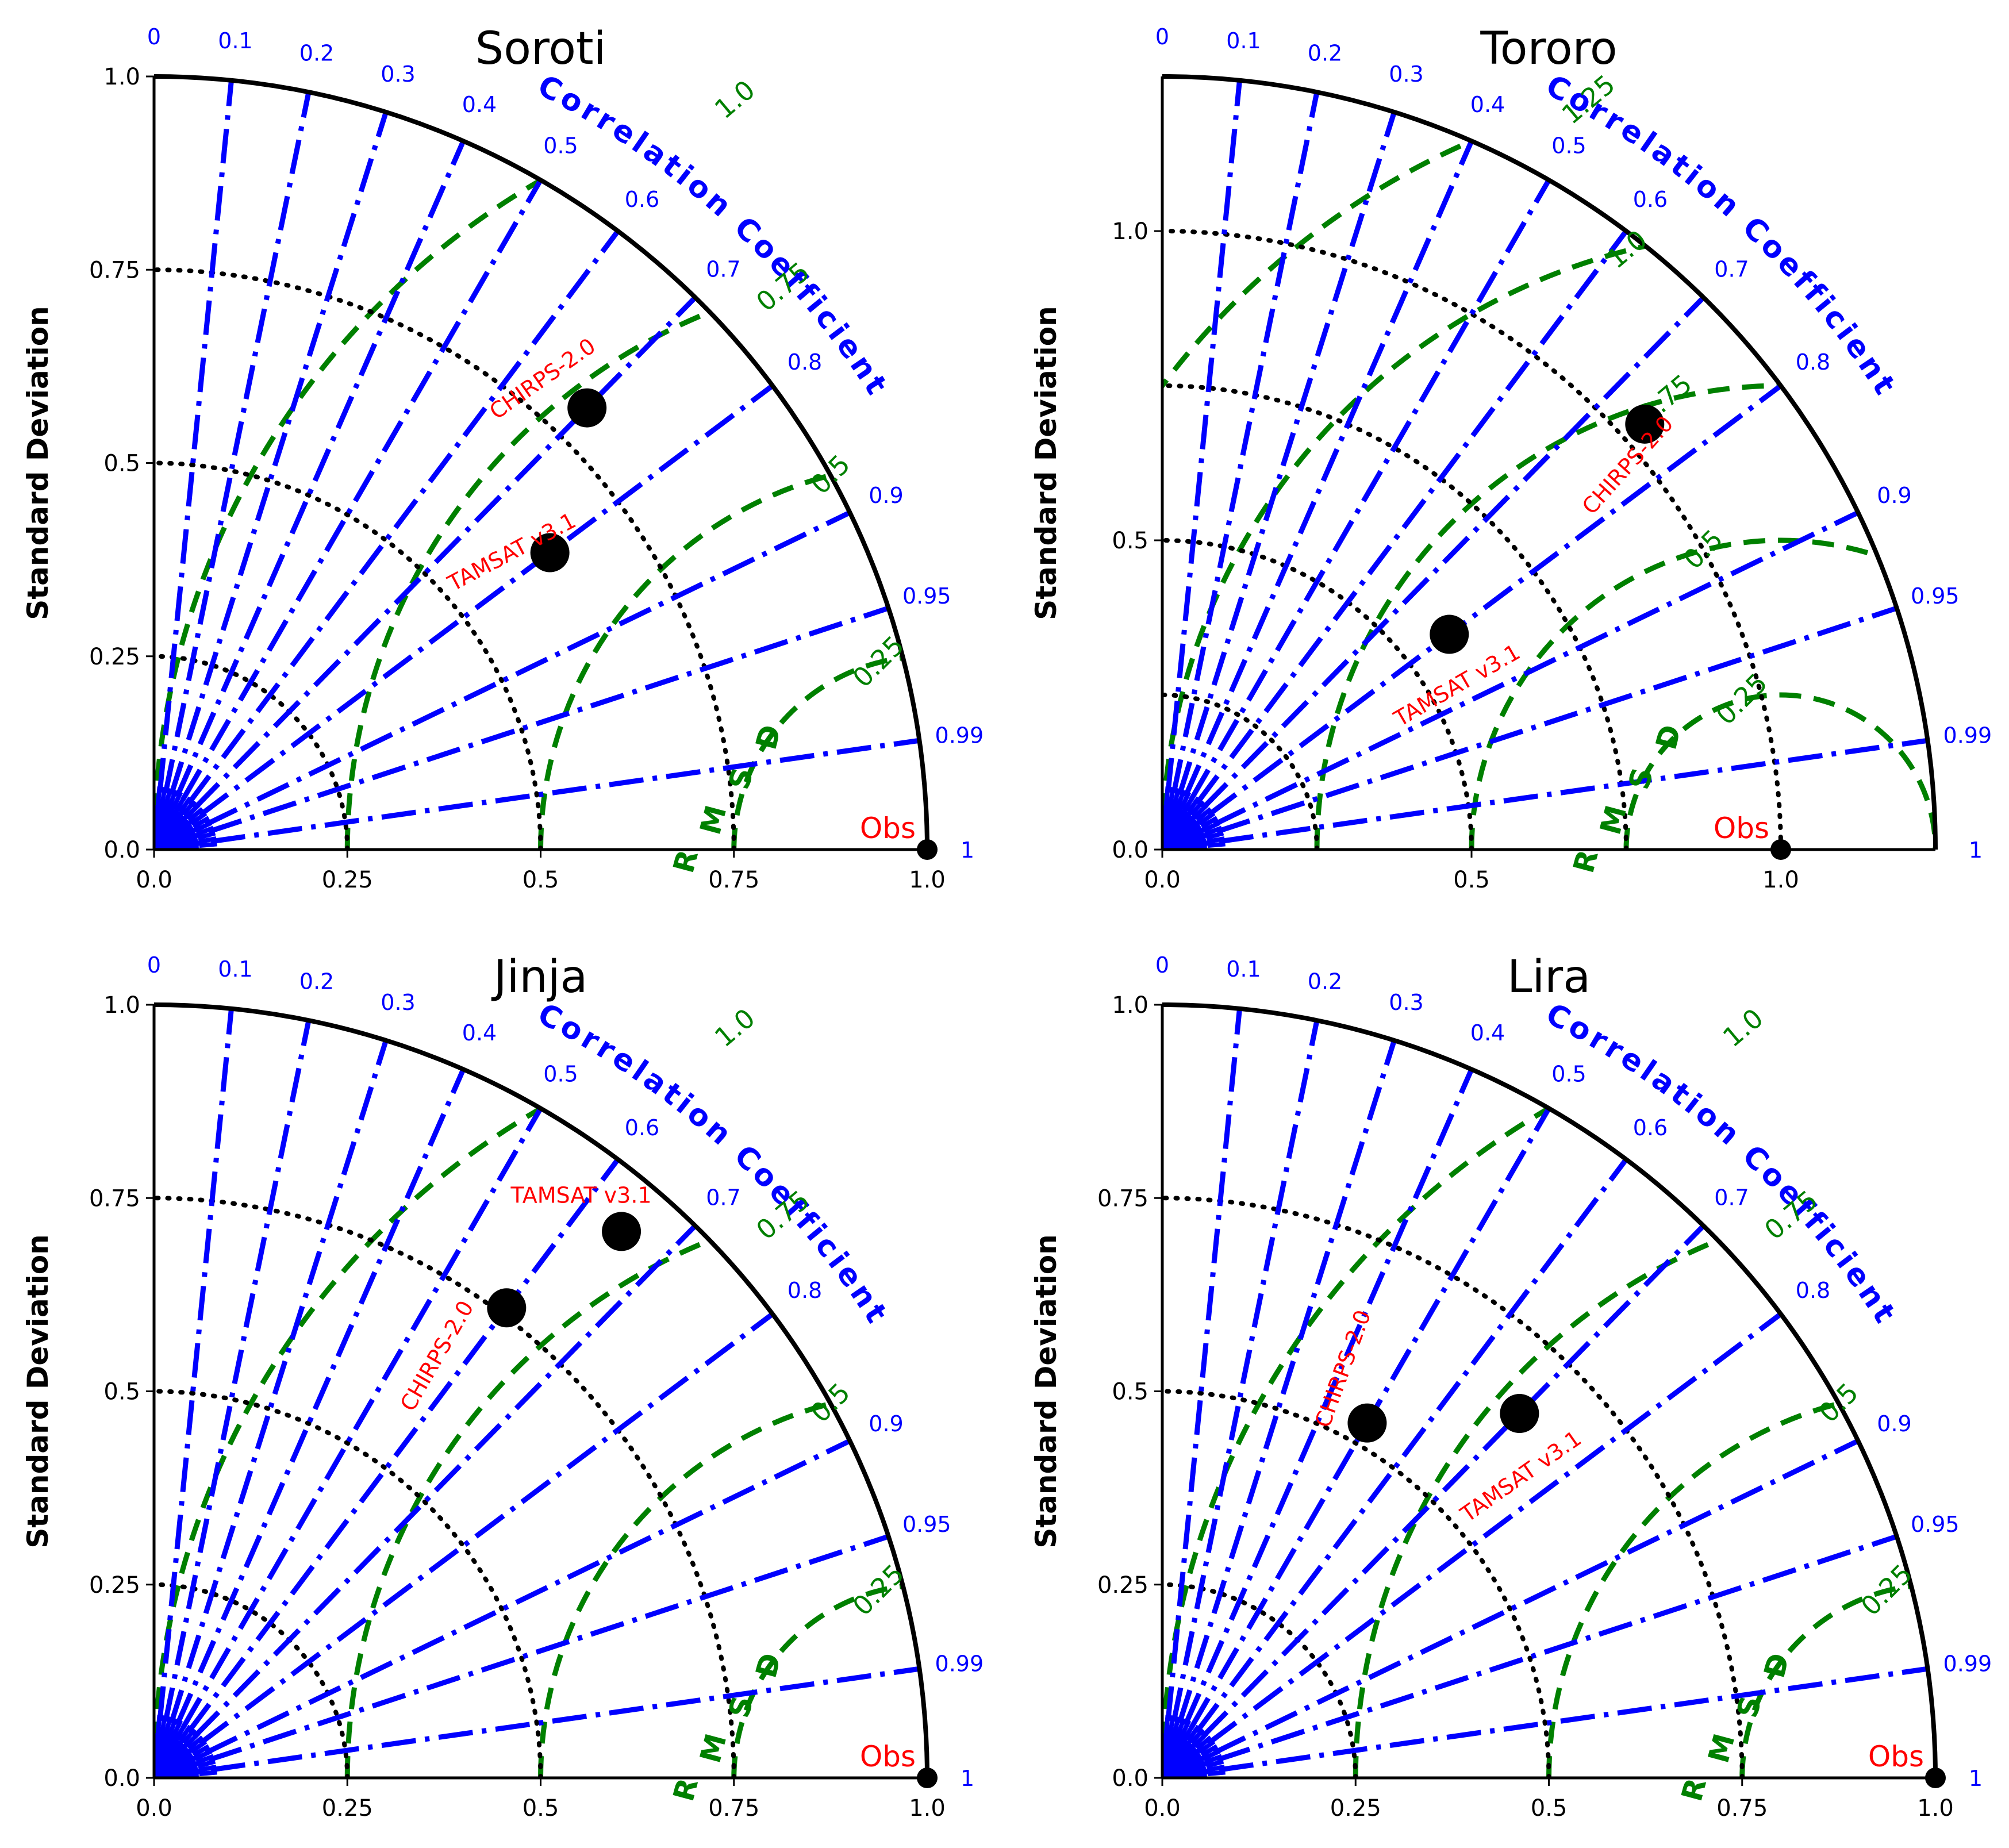 This screenshot has width=2009, height=1848. What do you see at coordinates (1325, 53) in the screenshot?
I see `correlation-tick-label: 0.2` at bounding box center [1325, 53].